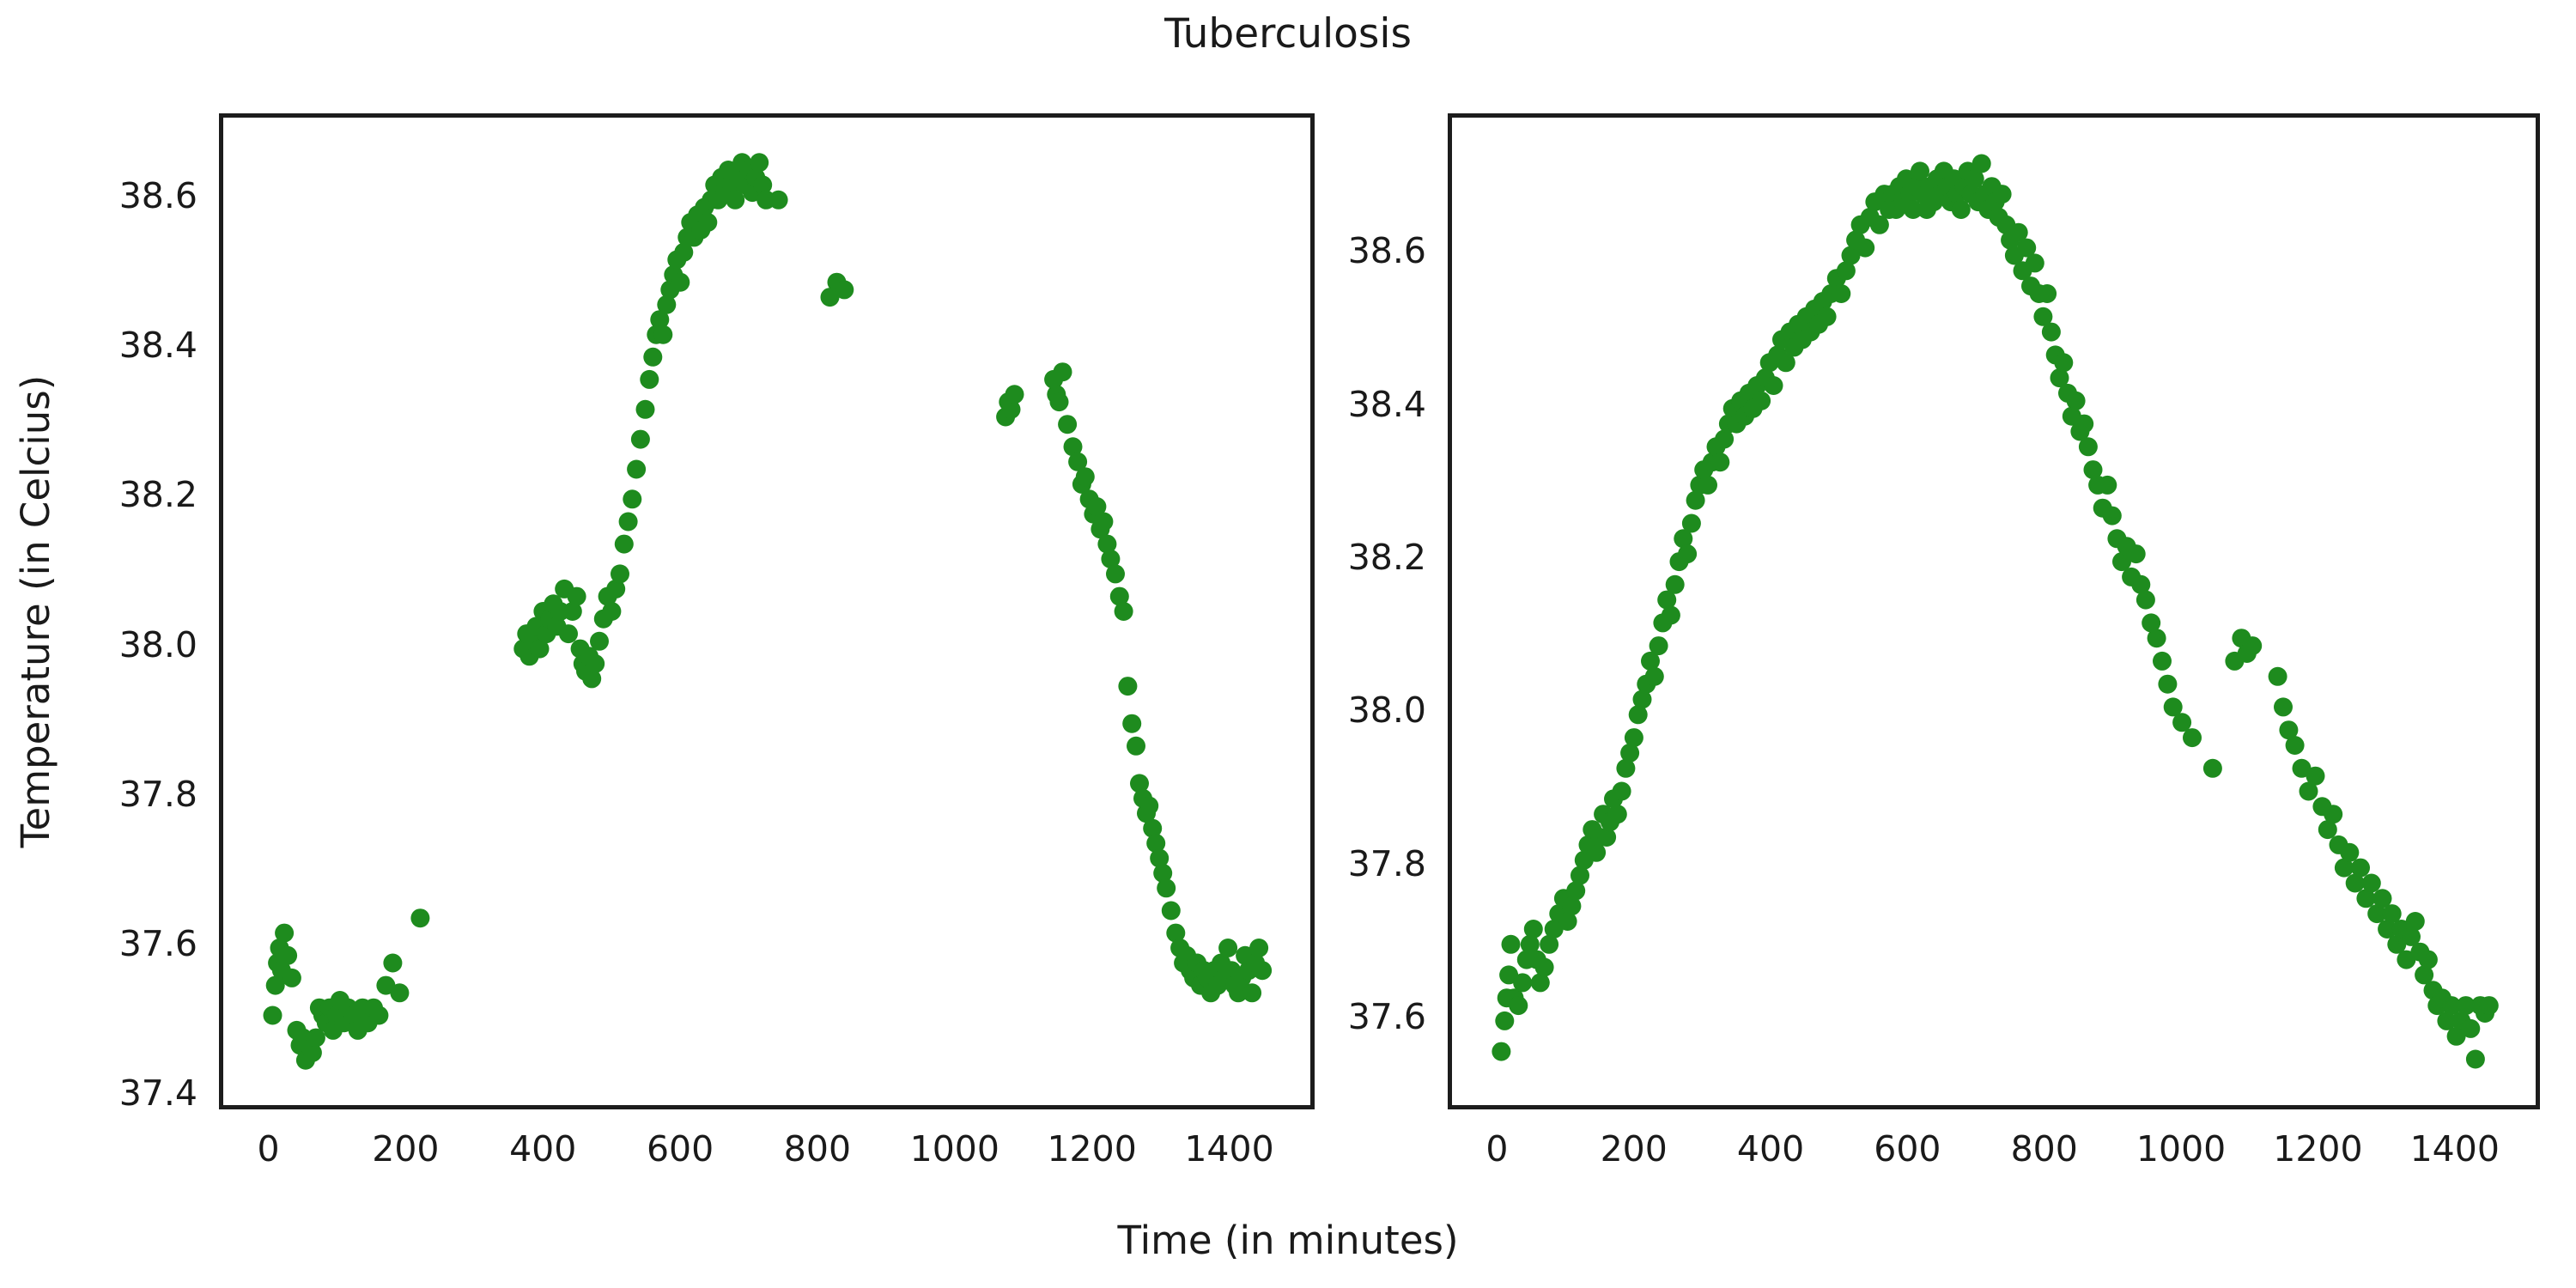  Describe the element at coordinates (269, 1149) in the screenshot. I see `x-tick-label: 0` at that location.